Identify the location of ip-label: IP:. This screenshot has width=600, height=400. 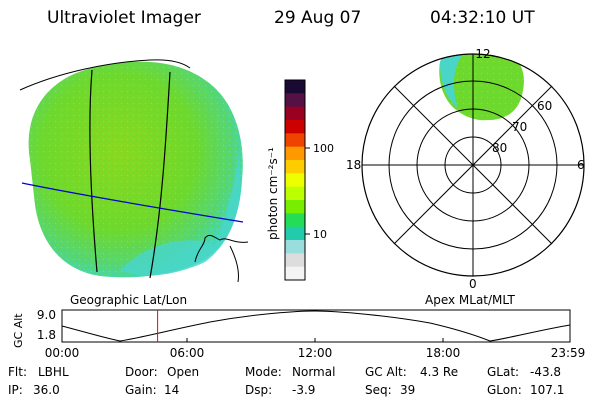
(15, 390).